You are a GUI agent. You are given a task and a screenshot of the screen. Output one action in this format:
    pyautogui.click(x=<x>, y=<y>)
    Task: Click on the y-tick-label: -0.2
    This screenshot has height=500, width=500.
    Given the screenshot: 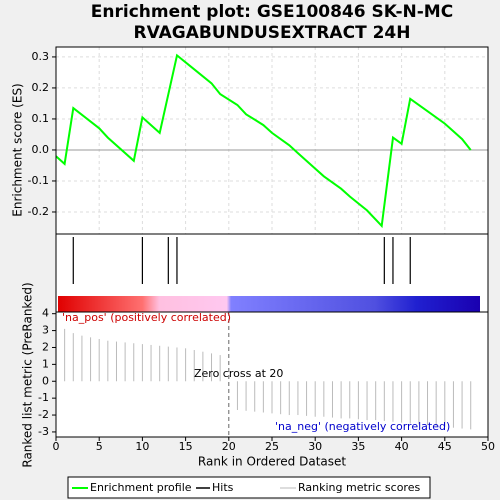 What is the action you would take?
    pyautogui.click(x=38, y=211)
    